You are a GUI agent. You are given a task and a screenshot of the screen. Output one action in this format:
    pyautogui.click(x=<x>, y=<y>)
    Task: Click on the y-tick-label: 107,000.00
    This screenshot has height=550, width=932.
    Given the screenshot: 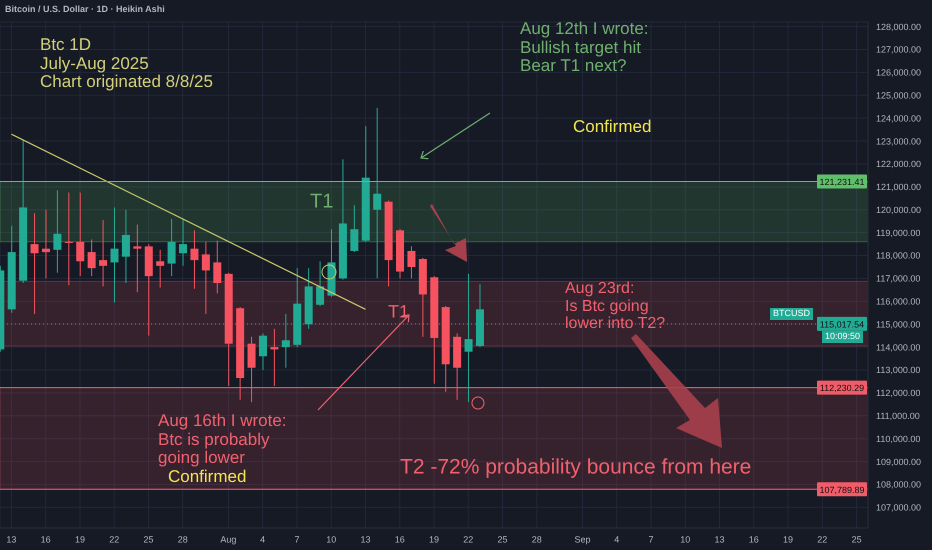 What is the action you would take?
    pyautogui.click(x=899, y=507)
    